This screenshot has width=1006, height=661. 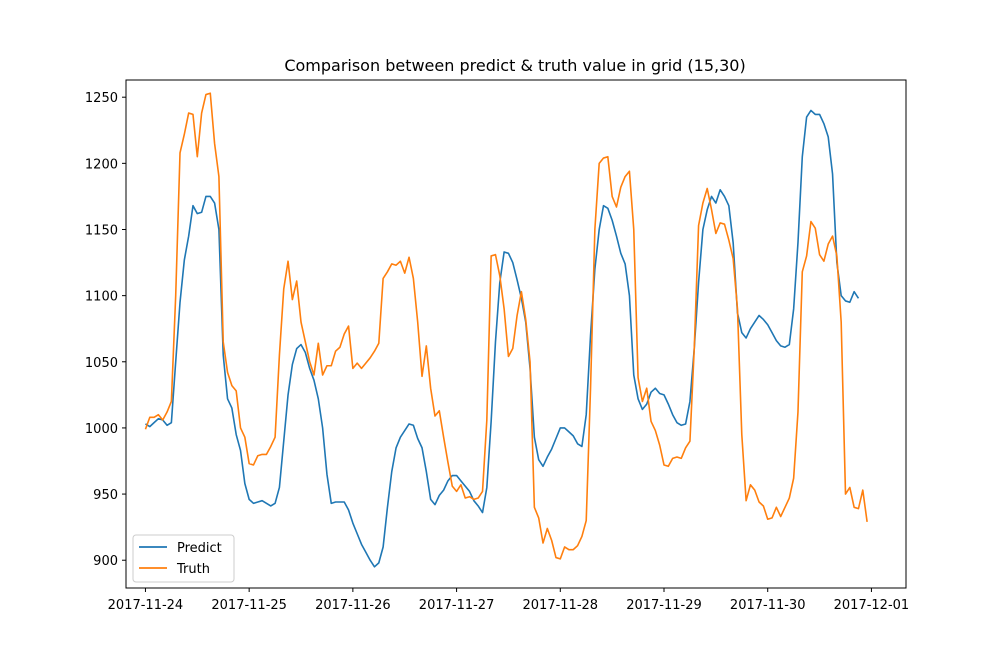 I want to click on y-tick-label: 1200, so click(x=101, y=164).